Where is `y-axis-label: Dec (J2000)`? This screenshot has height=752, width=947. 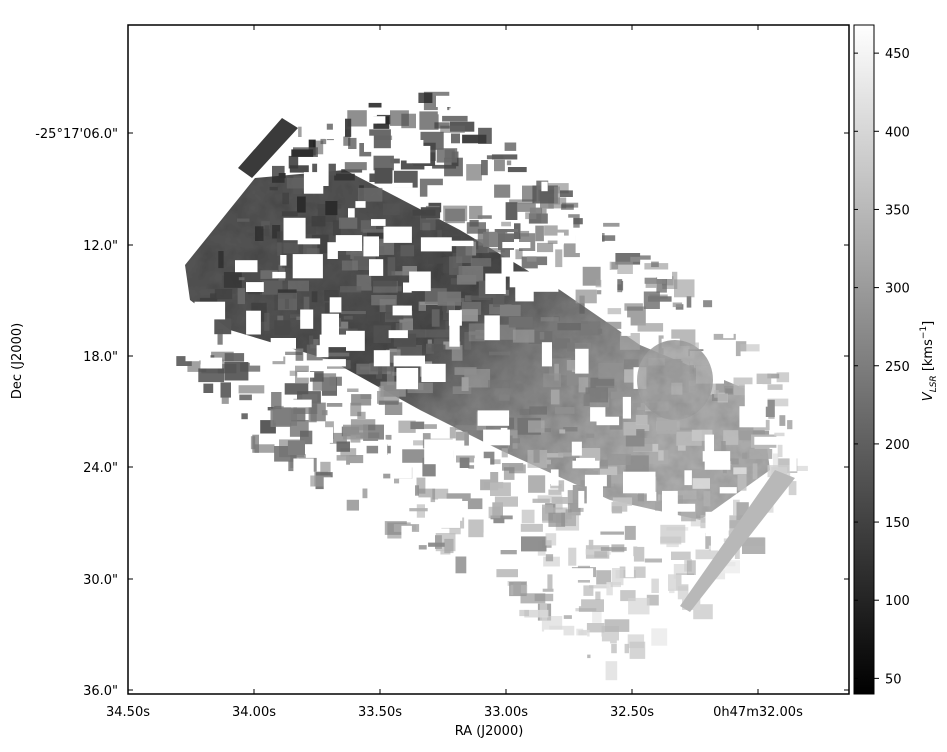 y-axis-label: Dec (J2000) is located at coordinates (17, 361).